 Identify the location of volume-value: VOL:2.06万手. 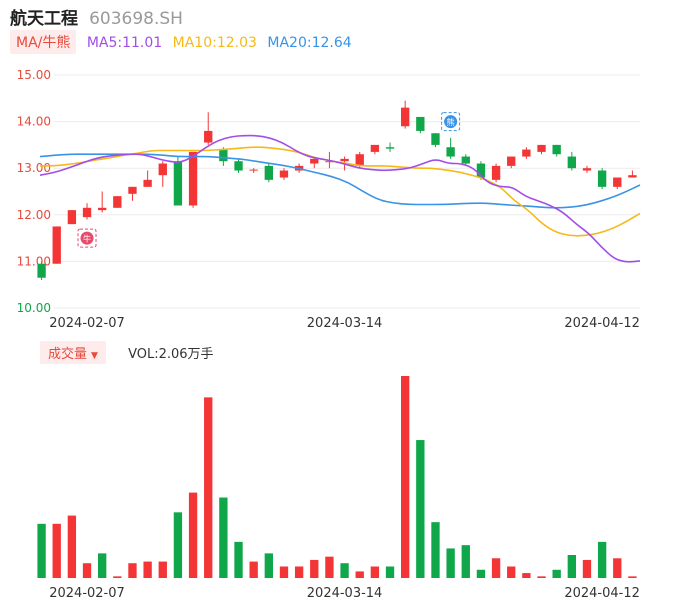
(171, 354).